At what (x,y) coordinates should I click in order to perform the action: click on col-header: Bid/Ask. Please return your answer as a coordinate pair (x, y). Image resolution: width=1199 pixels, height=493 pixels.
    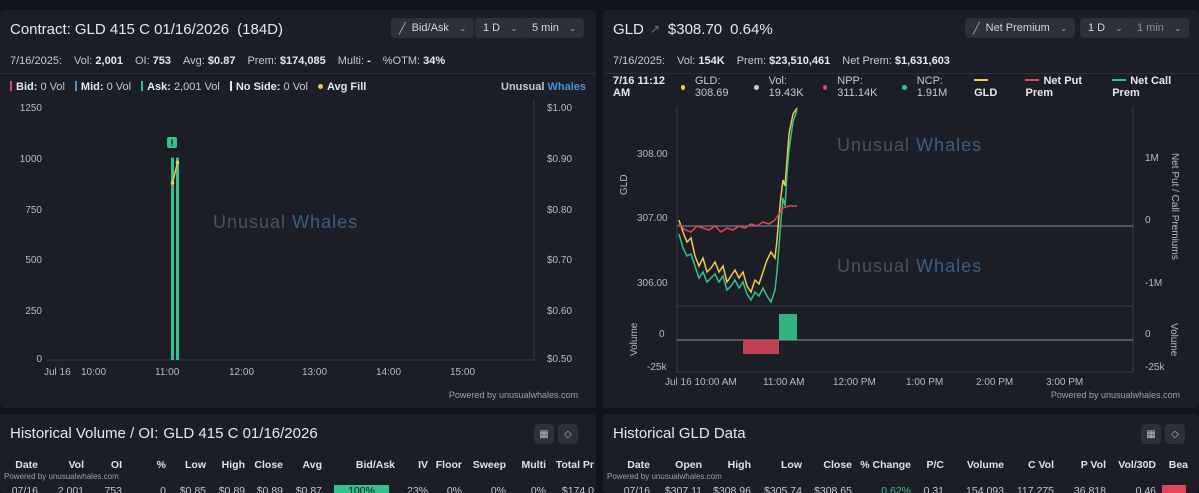
    Looking at the image, I should click on (375, 465).